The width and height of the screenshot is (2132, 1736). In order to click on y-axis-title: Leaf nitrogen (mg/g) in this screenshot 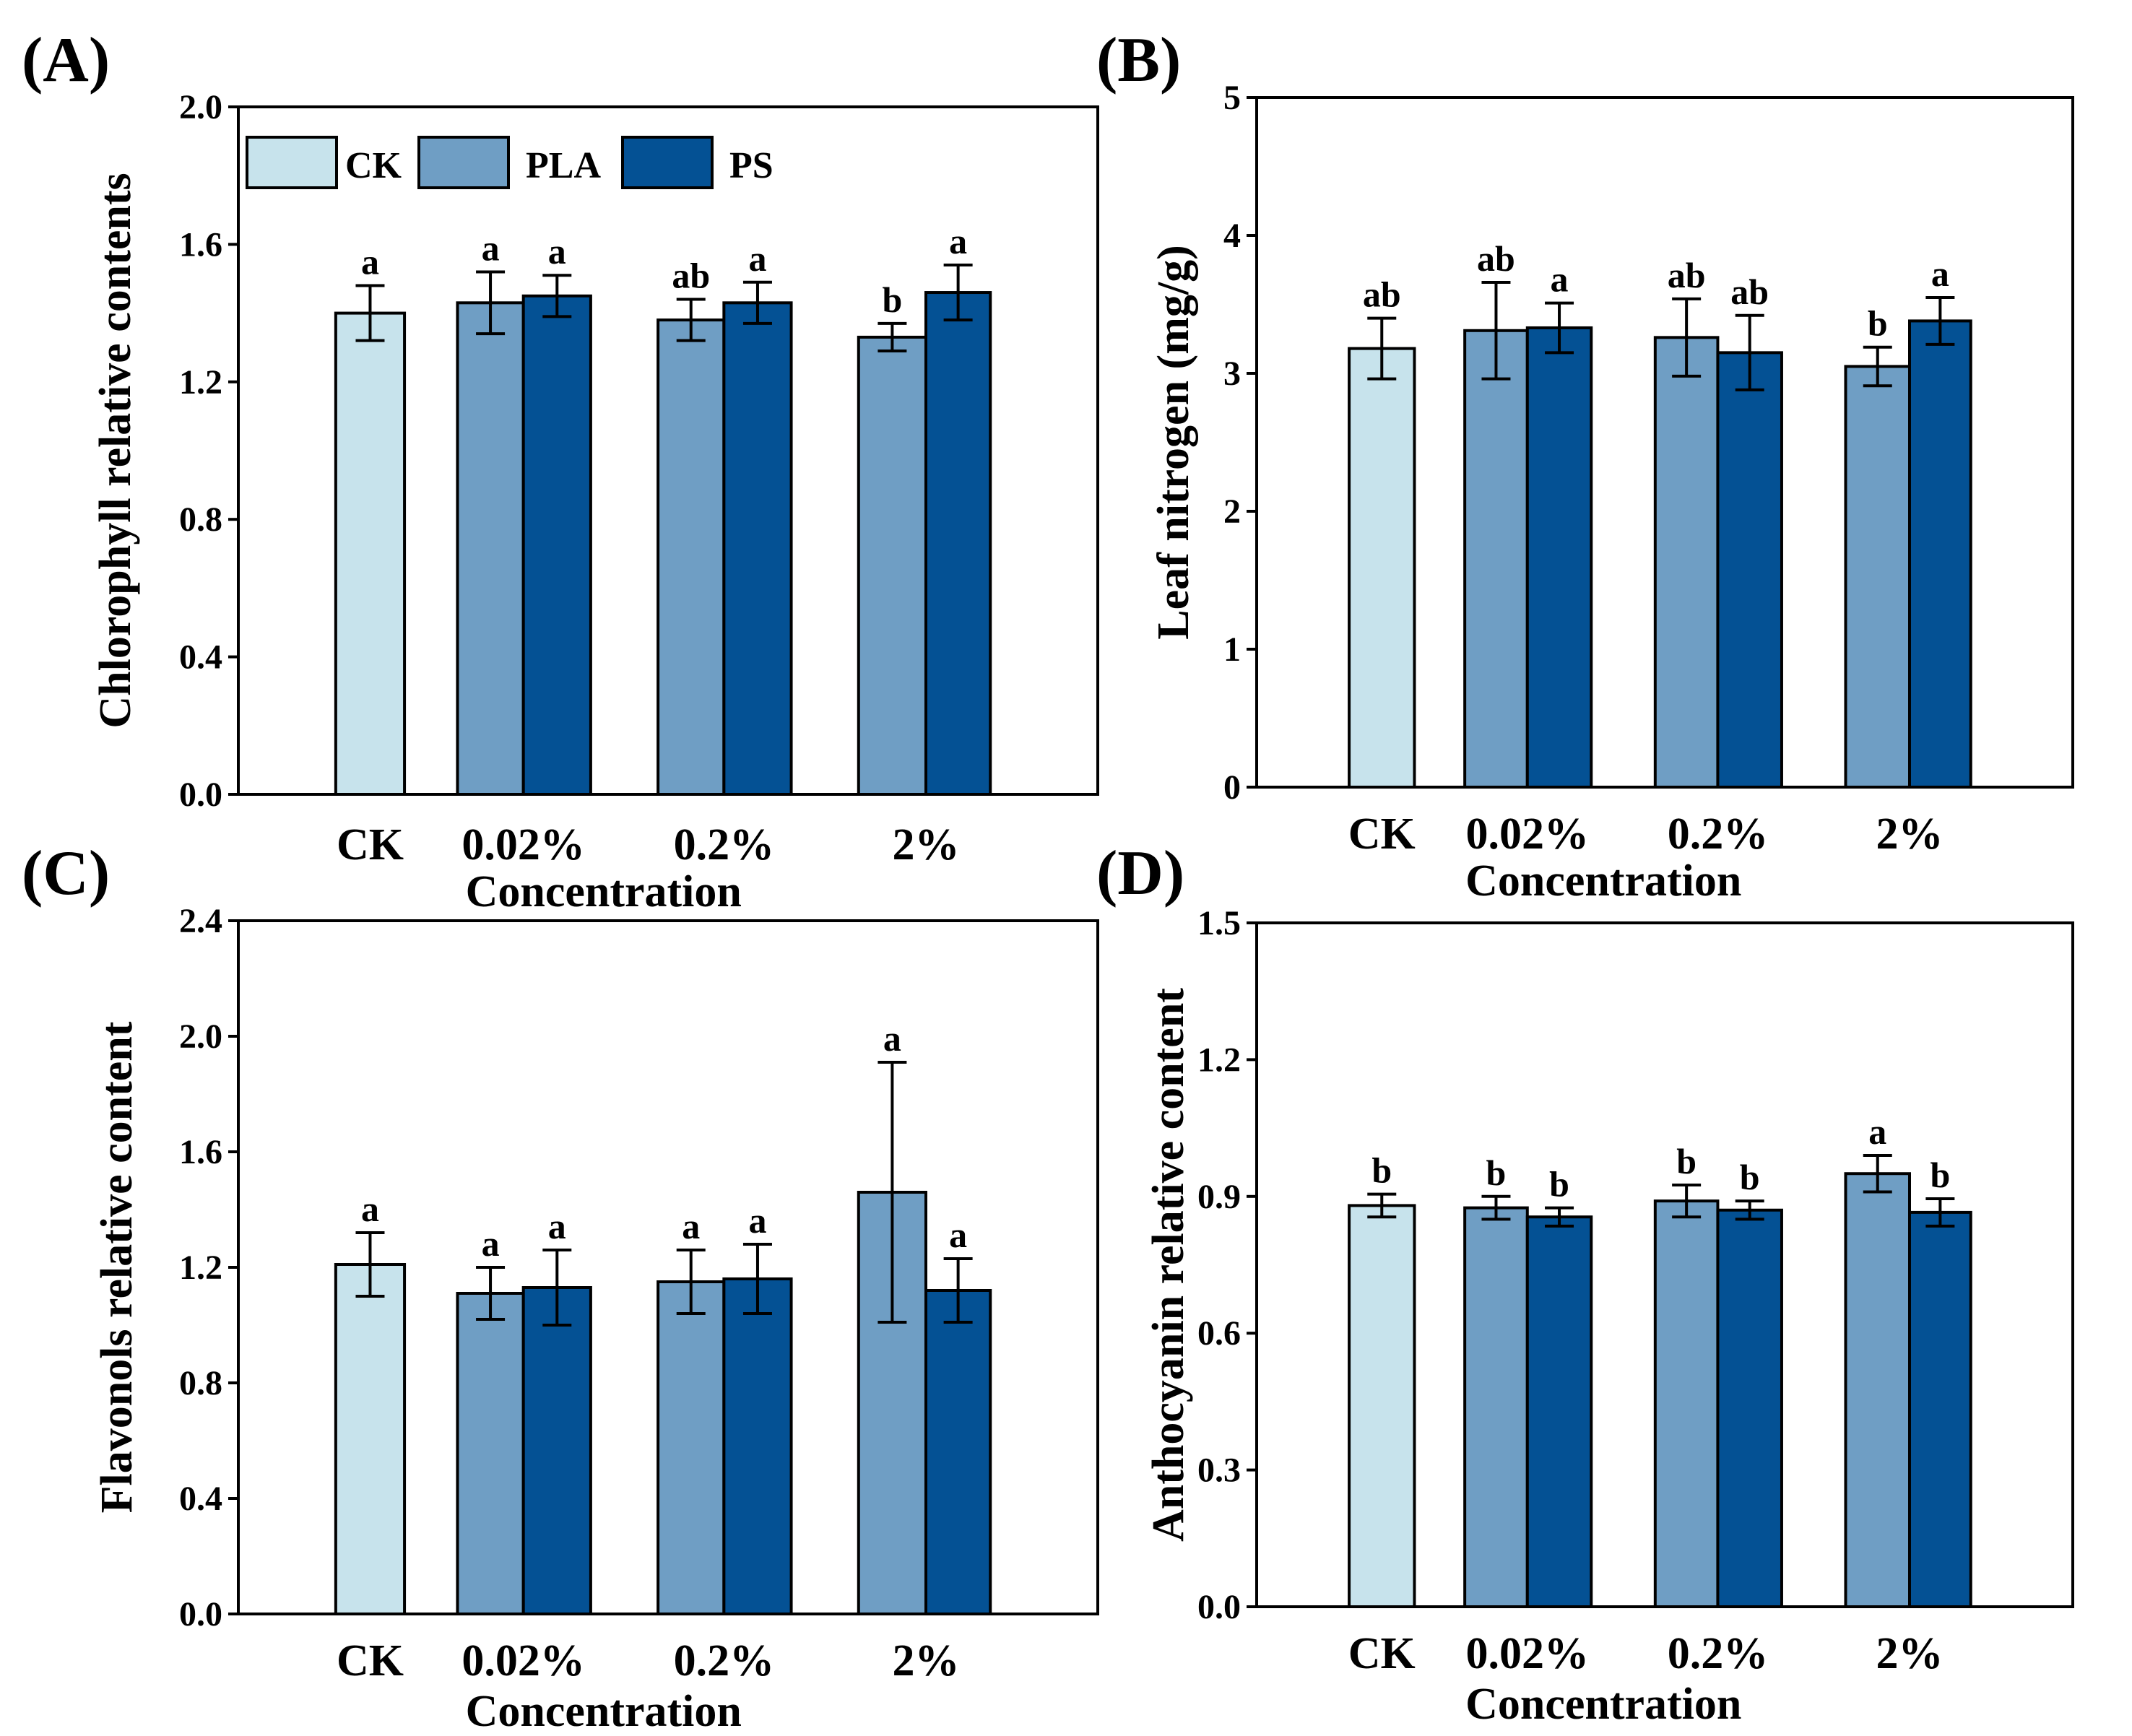, I will do `click(1173, 442)`.